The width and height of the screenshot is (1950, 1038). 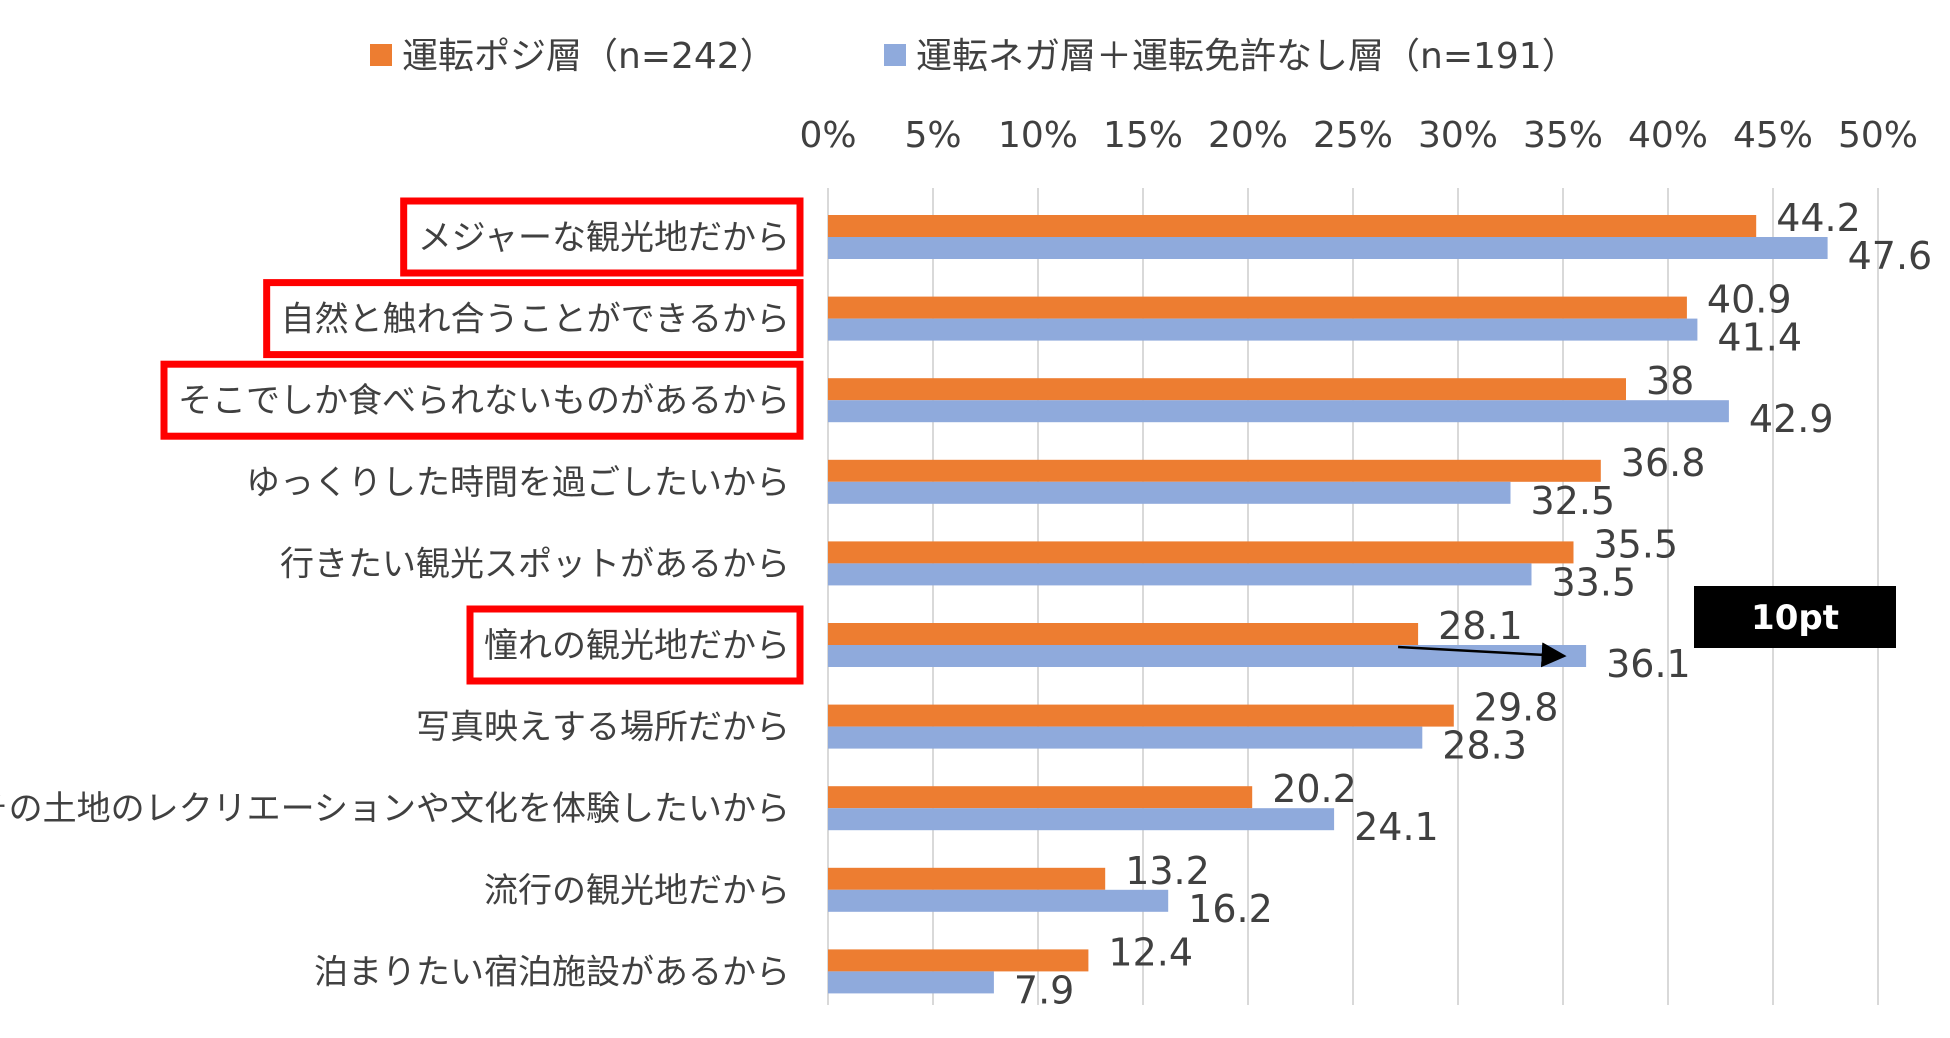 What do you see at coordinates (958, 960) in the screenshot?
I see `bar-series1-cat10` at bounding box center [958, 960].